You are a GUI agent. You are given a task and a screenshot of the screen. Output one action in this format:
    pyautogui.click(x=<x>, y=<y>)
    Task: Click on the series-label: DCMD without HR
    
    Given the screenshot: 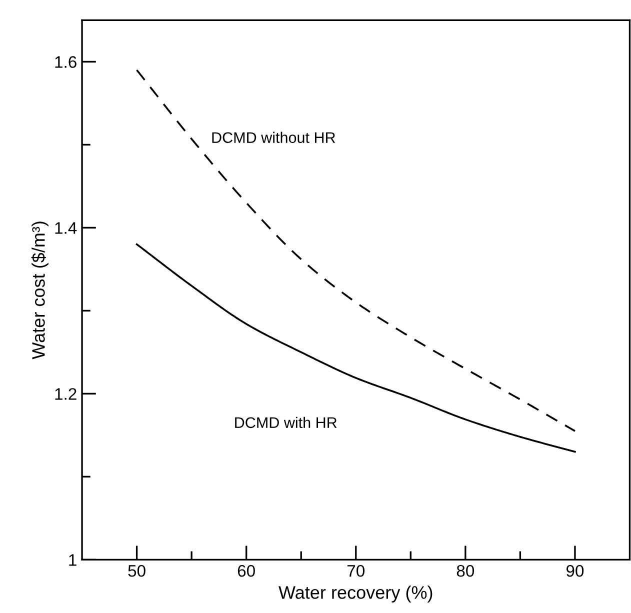 What is the action you would take?
    pyautogui.click(x=274, y=138)
    